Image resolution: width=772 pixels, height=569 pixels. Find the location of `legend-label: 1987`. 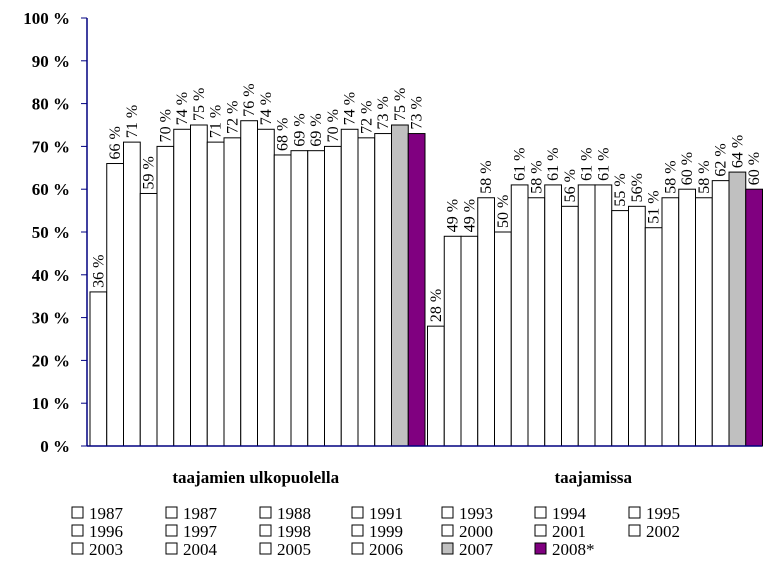

legend-label: 1987 is located at coordinates (106, 513).